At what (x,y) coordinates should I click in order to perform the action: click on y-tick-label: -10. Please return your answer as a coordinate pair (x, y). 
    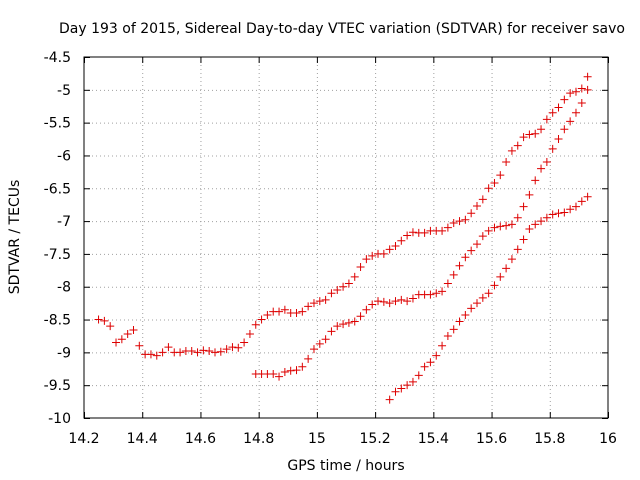
    Looking at the image, I should click on (59, 419).